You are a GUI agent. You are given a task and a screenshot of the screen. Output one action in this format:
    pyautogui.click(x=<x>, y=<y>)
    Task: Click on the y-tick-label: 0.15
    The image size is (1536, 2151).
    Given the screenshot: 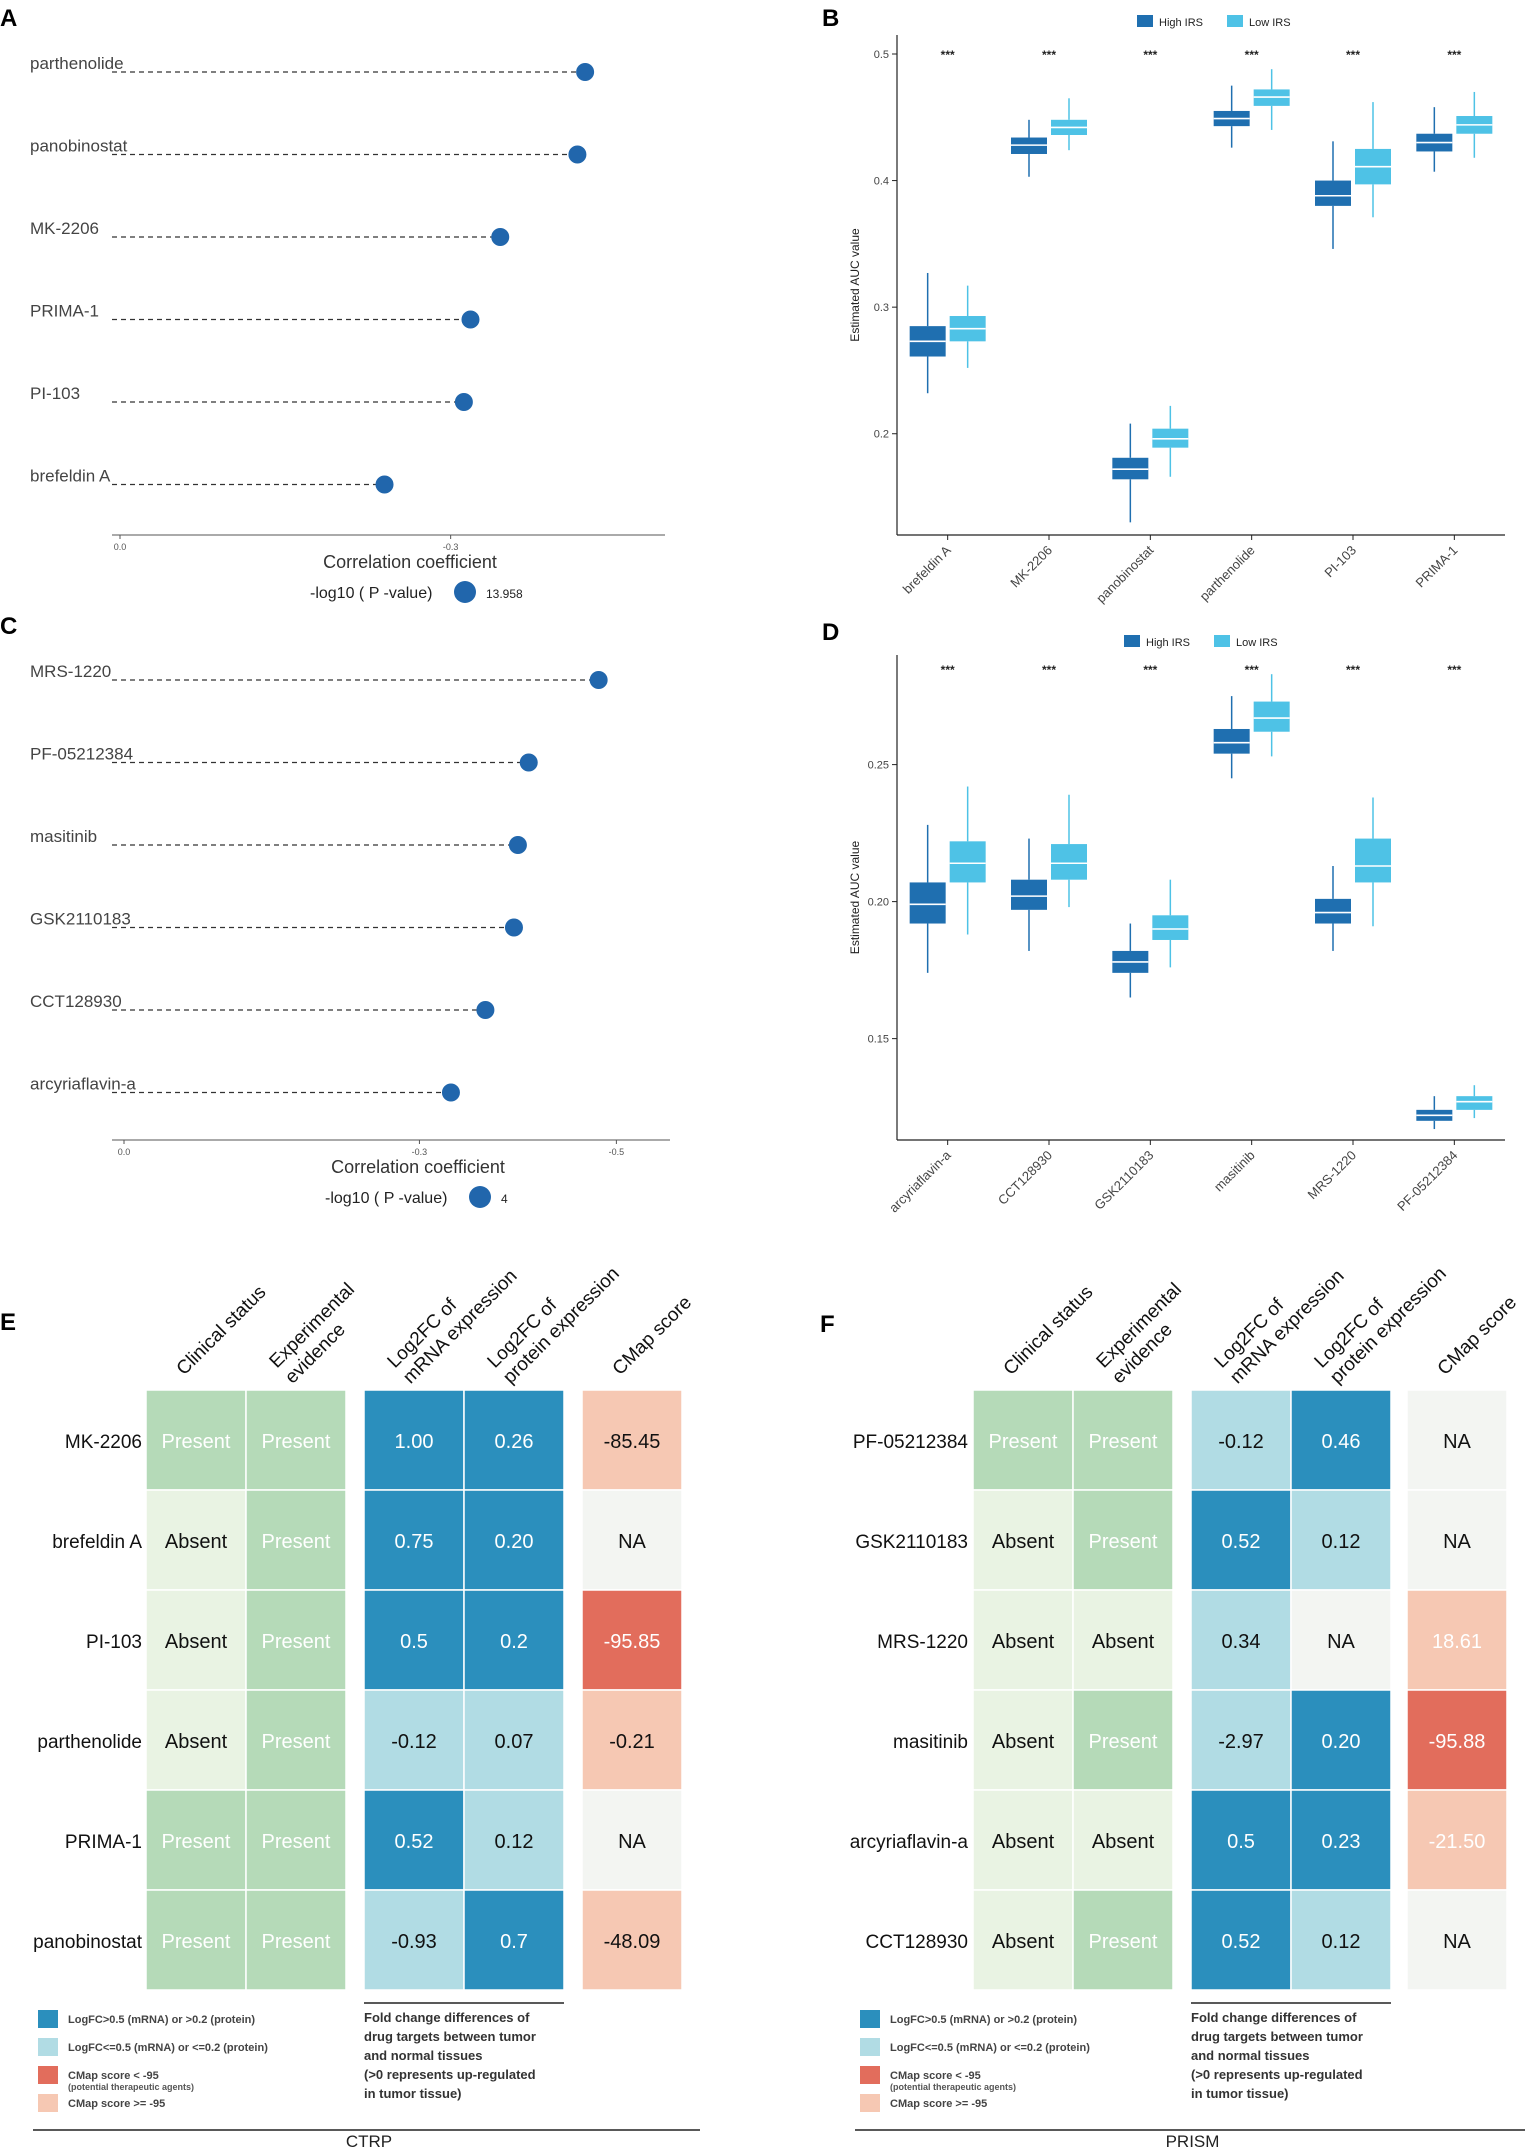 What is the action you would take?
    pyautogui.click(x=878, y=1040)
    